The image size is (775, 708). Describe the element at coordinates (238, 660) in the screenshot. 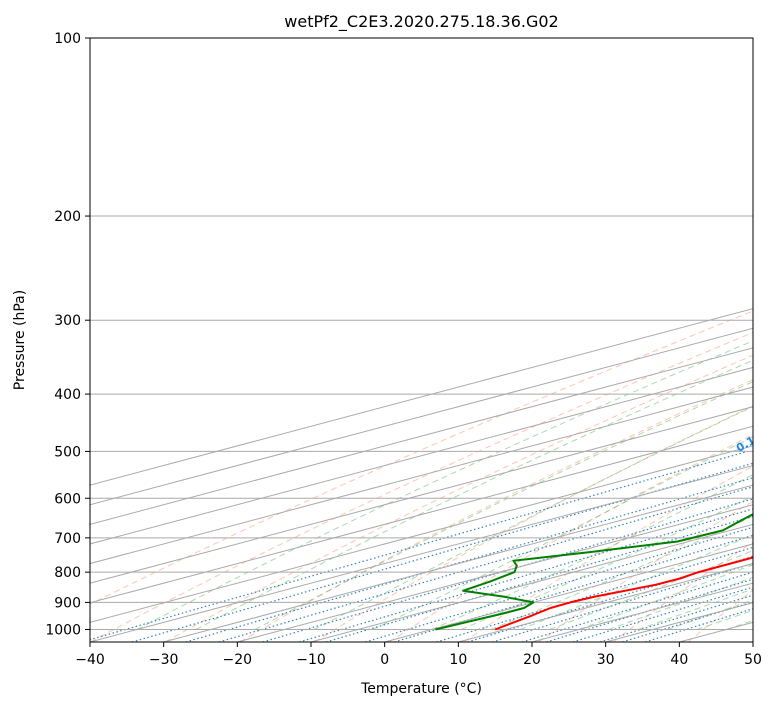

I see `x-tick-label: −20` at that location.